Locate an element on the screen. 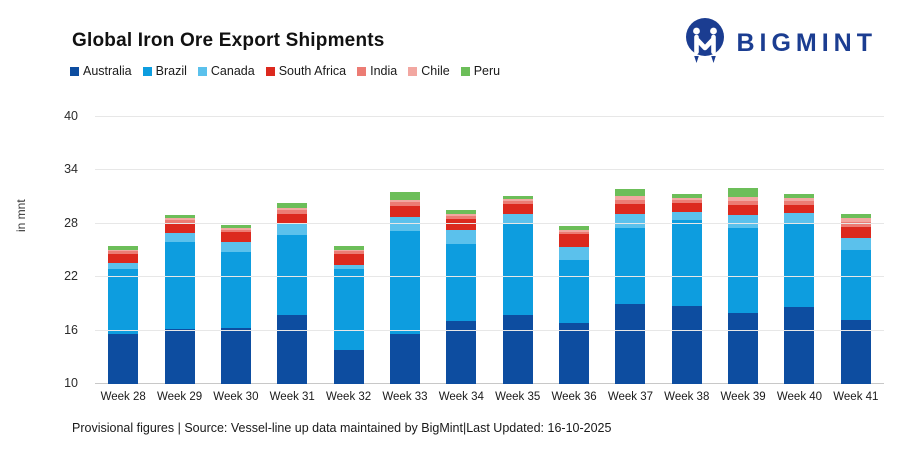 The height and width of the screenshot is (453, 903). bar-column-week-34: Week 34 is located at coordinates (461, 255).